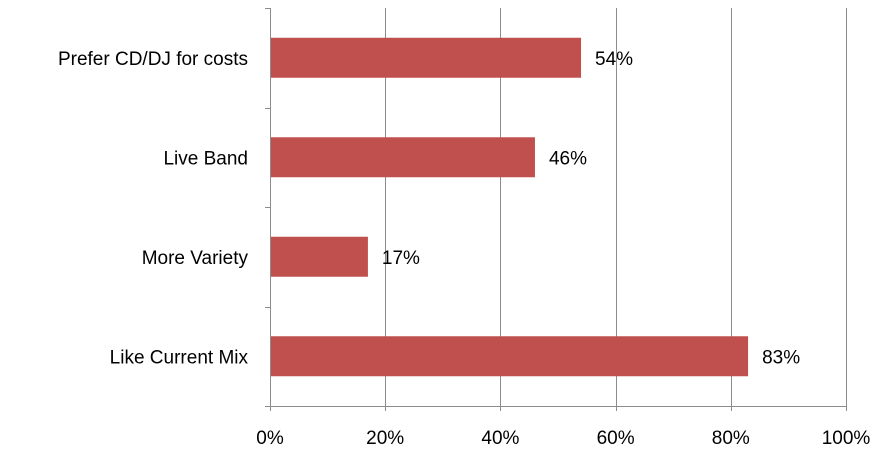  Describe the element at coordinates (270, 438) in the screenshot. I see `x-tick-label: 0%` at that location.